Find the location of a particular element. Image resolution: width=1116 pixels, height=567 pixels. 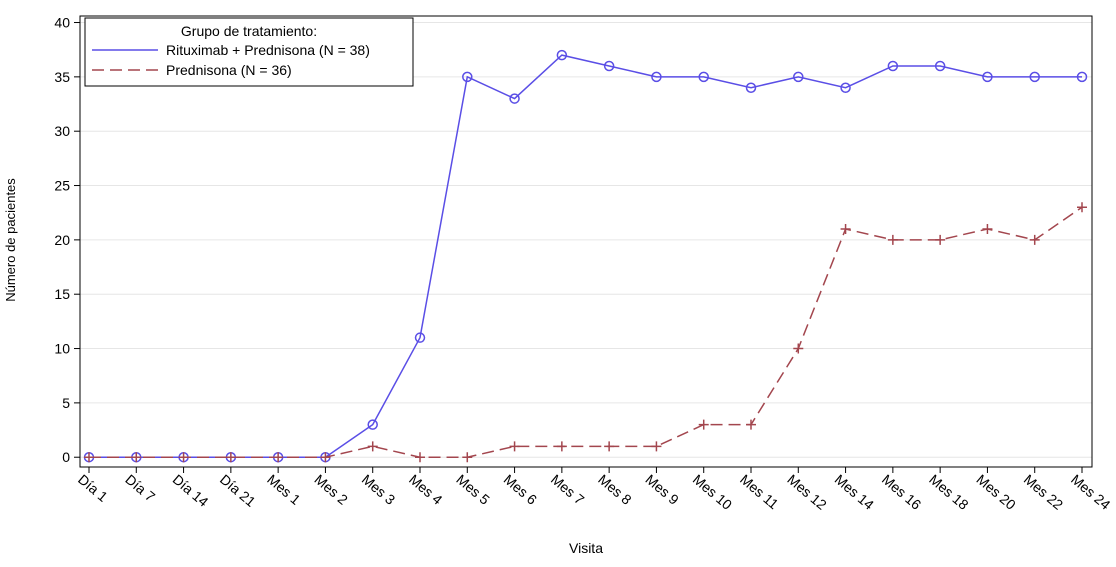

x-tick-label: Mes 8 is located at coordinates (615, 489).